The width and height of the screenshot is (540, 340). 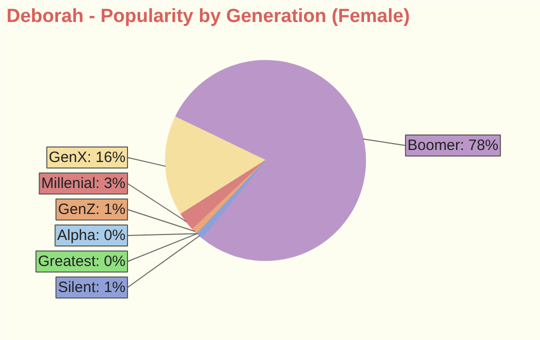 I want to click on chart-title: Deborah - Popularity by Generation (Female), so click(x=208, y=16).